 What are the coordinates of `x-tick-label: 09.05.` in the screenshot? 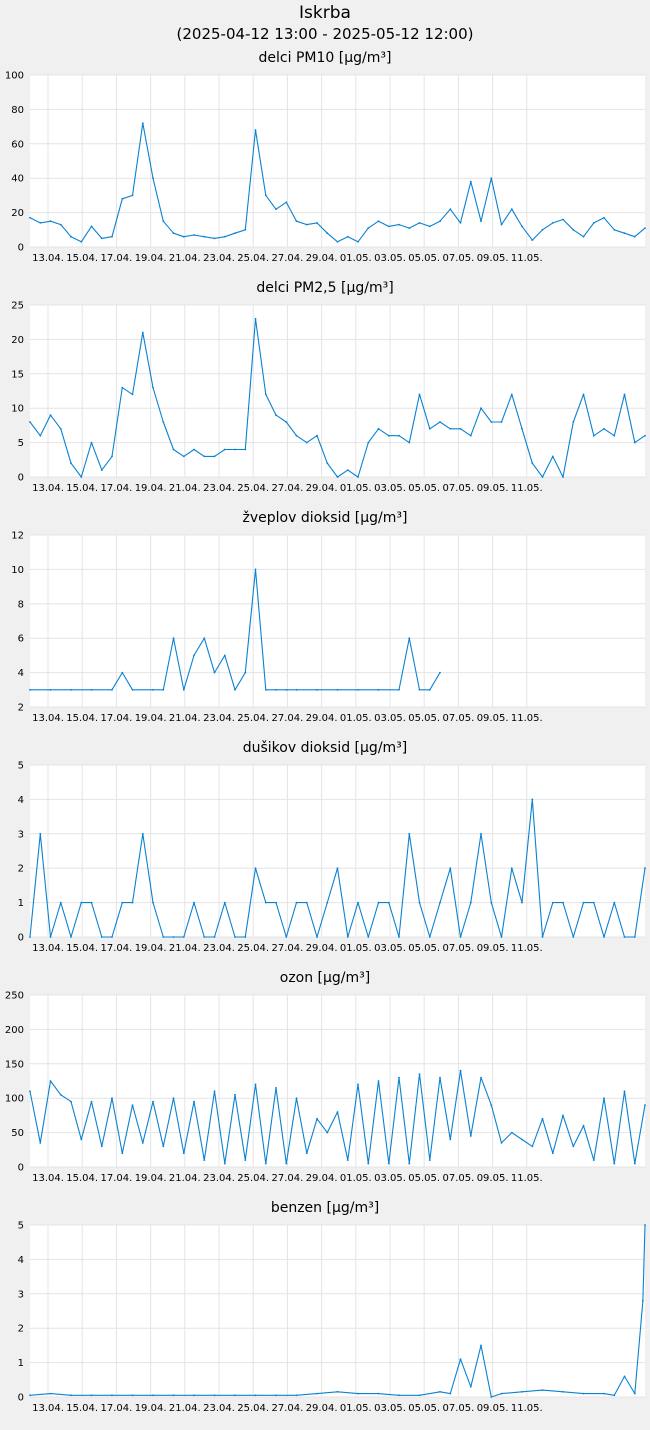 It's located at (493, 1178).